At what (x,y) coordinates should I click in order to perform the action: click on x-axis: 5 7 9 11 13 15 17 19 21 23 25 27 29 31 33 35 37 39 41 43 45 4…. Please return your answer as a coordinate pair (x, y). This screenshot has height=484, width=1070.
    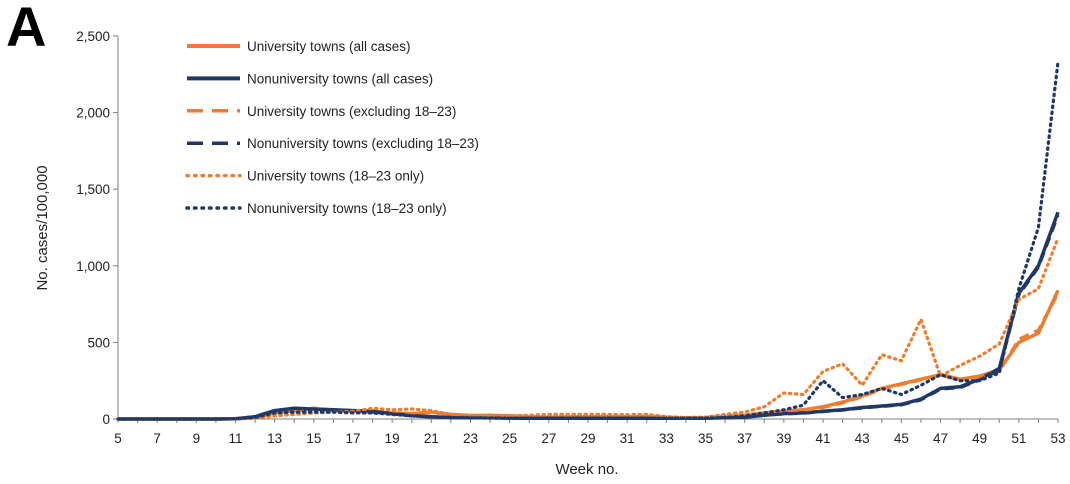
    Looking at the image, I should click on (590, 432).